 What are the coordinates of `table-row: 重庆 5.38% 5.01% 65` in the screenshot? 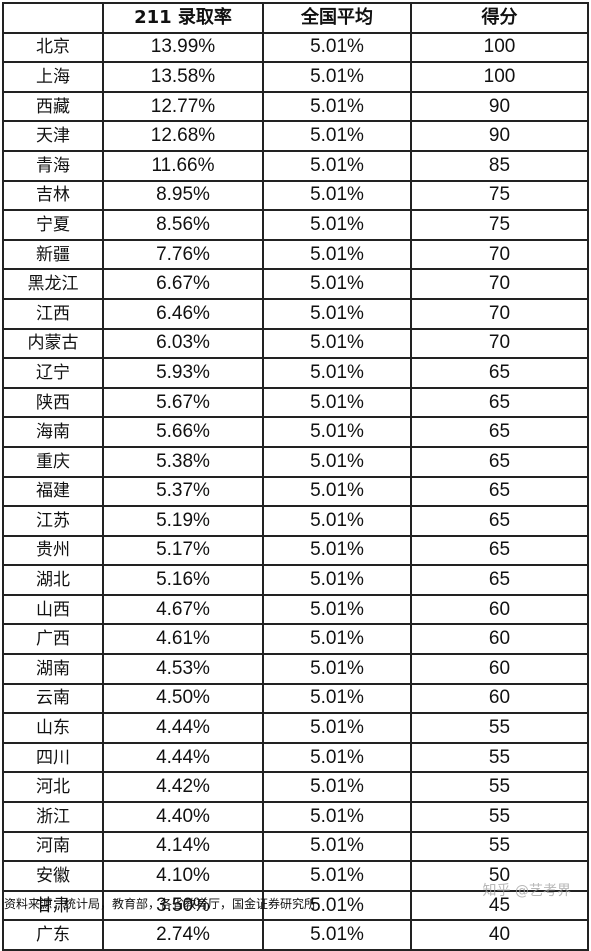 It's located at (295, 461).